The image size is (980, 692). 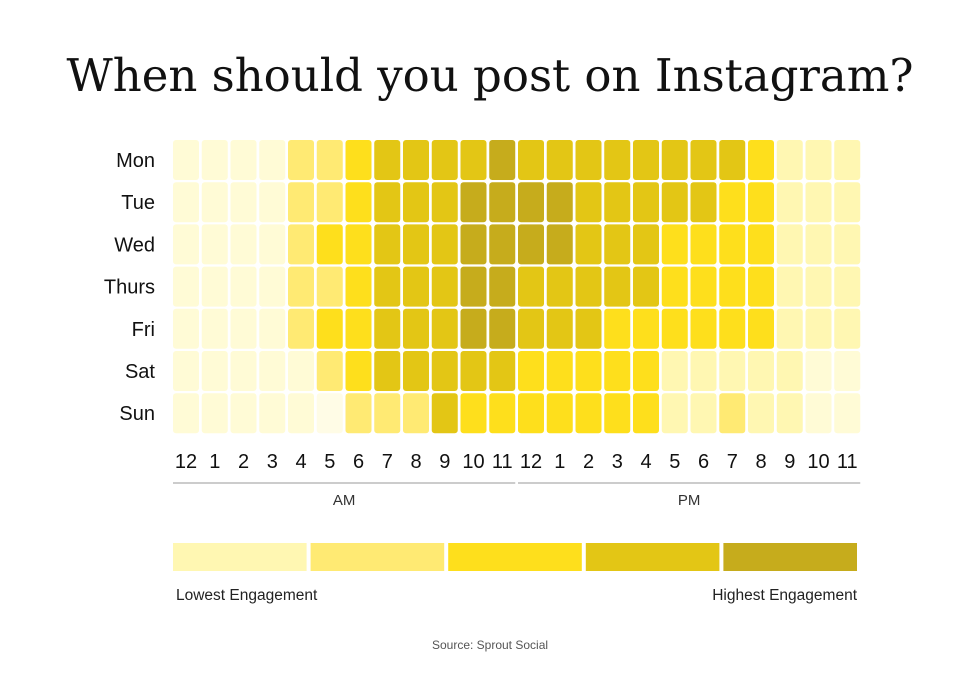 I want to click on day-label-fri: Fri, so click(x=143, y=330).